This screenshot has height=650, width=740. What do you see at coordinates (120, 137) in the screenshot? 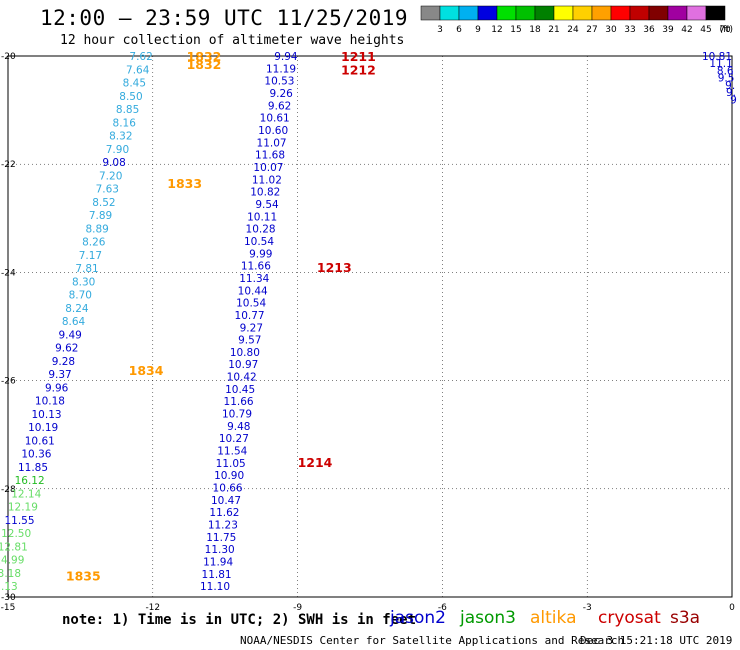
I see `swh-value: 8.32` at bounding box center [120, 137].